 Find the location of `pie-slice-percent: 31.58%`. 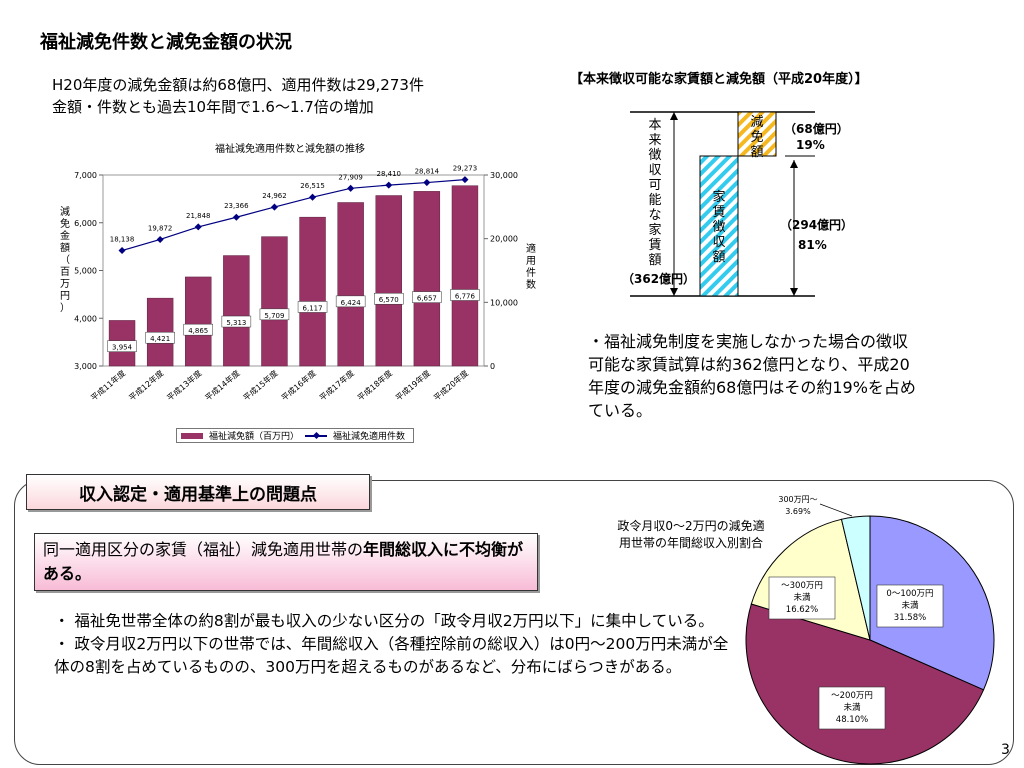

pie-slice-percent: 31.58% is located at coordinates (910, 618).